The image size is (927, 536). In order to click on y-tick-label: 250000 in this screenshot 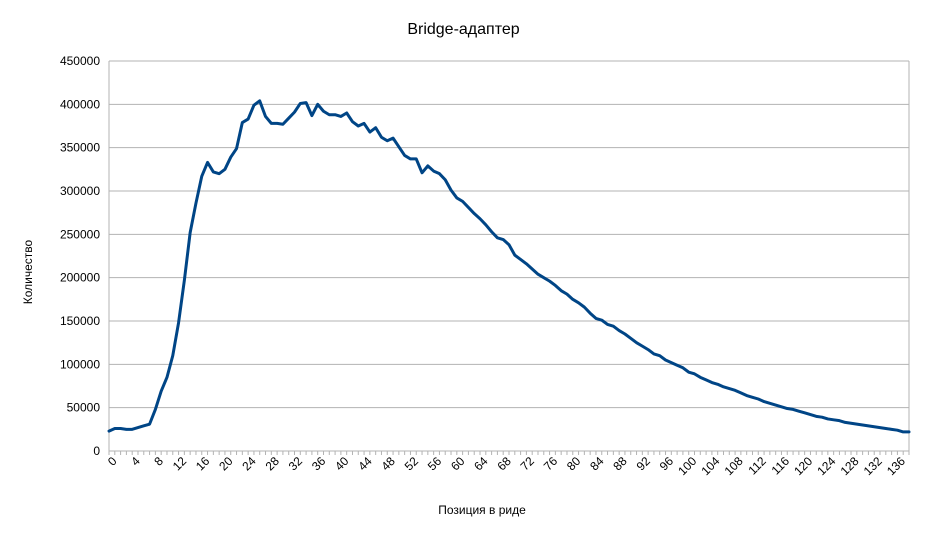, I will do `click(80, 234)`.